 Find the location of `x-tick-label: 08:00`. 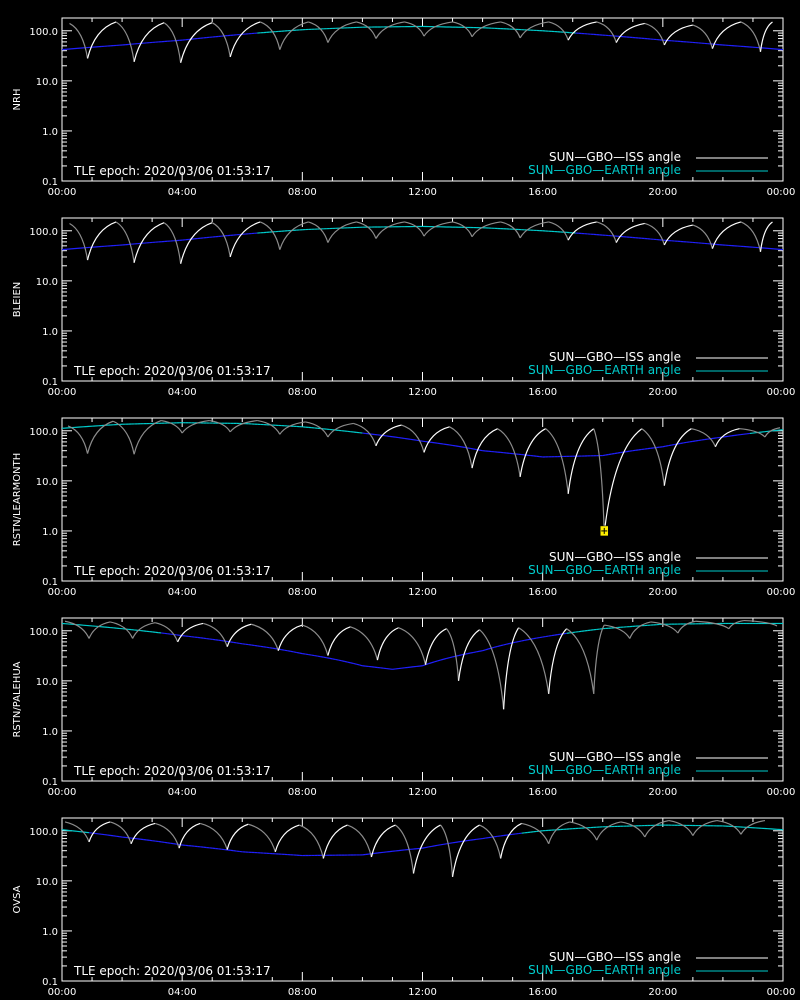

x-tick-label: 08:00 is located at coordinates (302, 192).